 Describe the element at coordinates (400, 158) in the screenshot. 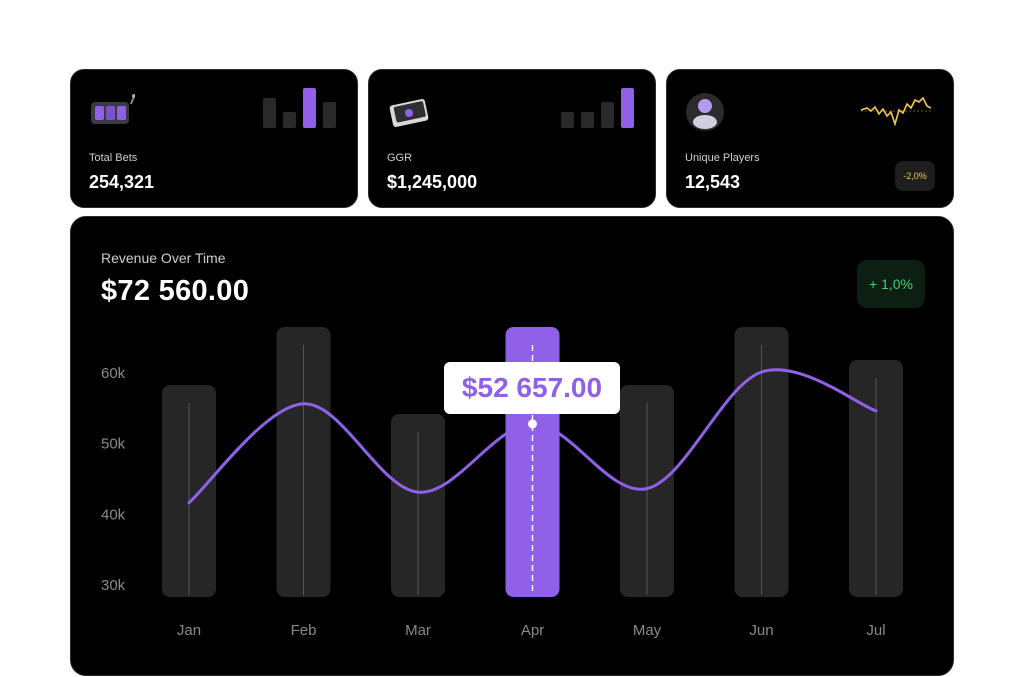

I see `ggr-label: GGR` at that location.